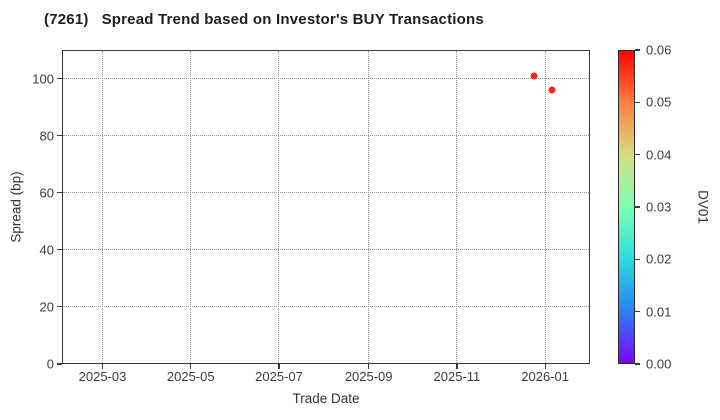 Image resolution: width=720 pixels, height=420 pixels. What do you see at coordinates (46, 136) in the screenshot?
I see `y-tick-label: 80` at bounding box center [46, 136].